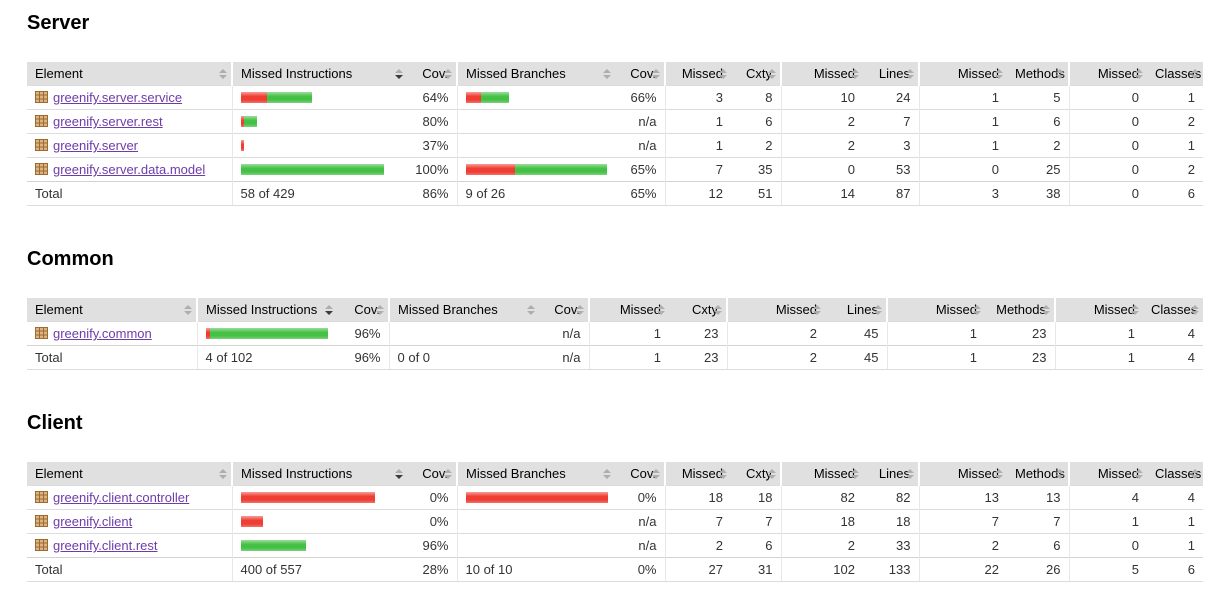  I want to click on cell-lines: 24, so click(891, 97).